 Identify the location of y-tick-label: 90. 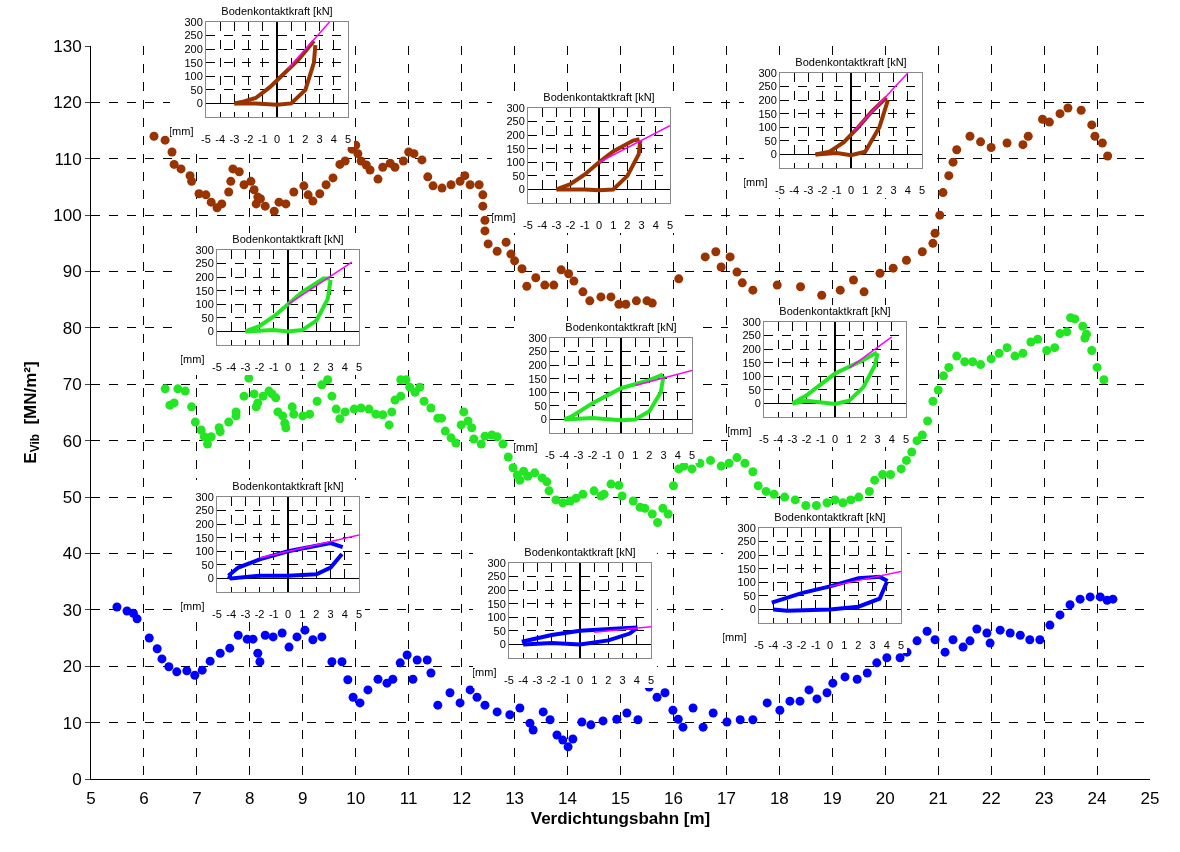
(72, 272).